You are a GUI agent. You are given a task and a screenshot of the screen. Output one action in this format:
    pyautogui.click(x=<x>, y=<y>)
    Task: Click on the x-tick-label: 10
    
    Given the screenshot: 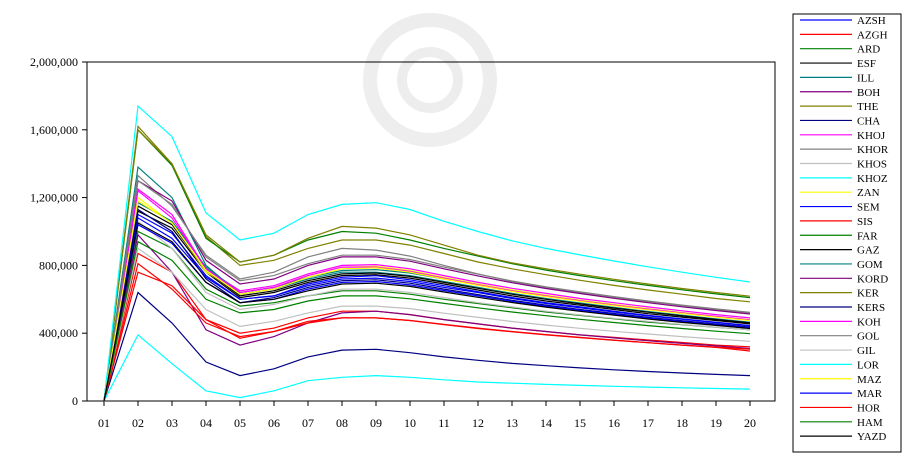 What is the action you would take?
    pyautogui.click(x=410, y=423)
    